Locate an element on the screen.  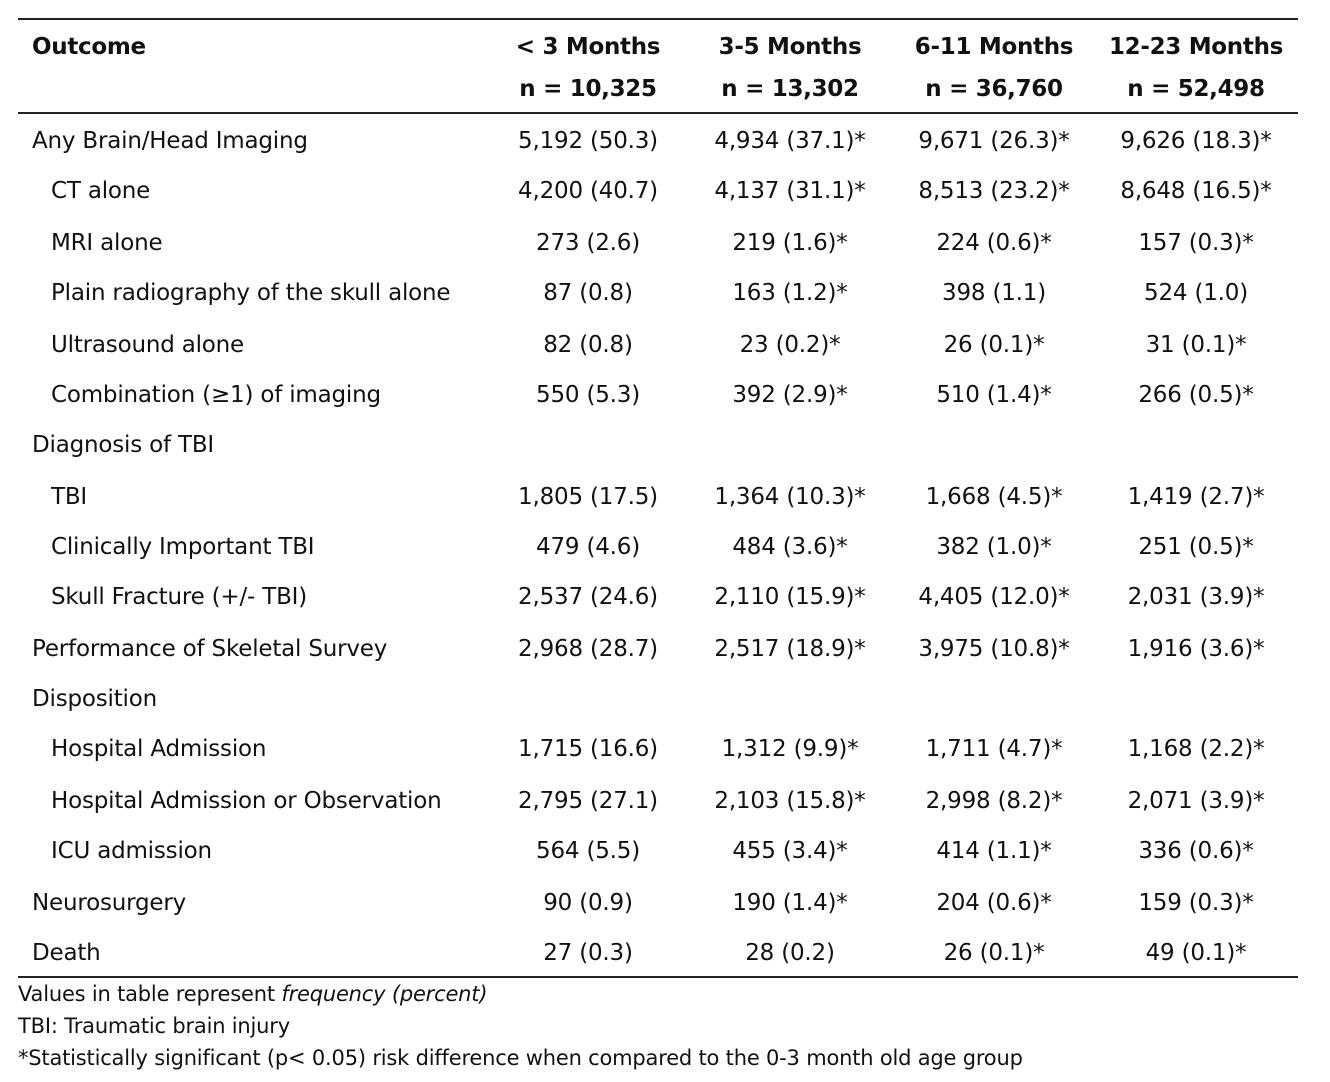
row-label: Combination (≥1) of imaging is located at coordinates (216, 395).